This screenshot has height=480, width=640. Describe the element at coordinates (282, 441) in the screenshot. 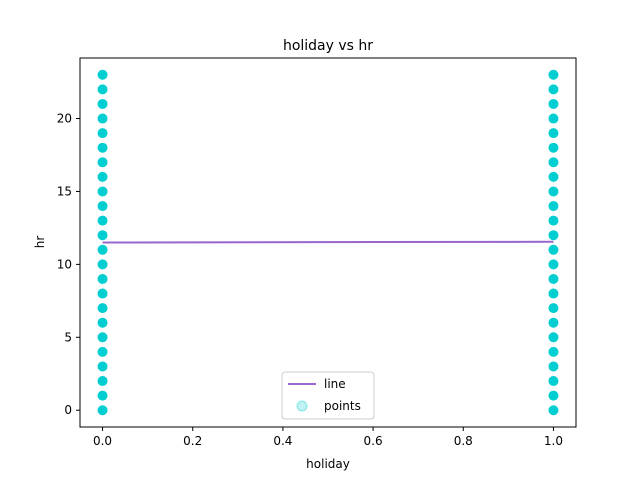

I see `x-tick-label: 0.4` at that location.